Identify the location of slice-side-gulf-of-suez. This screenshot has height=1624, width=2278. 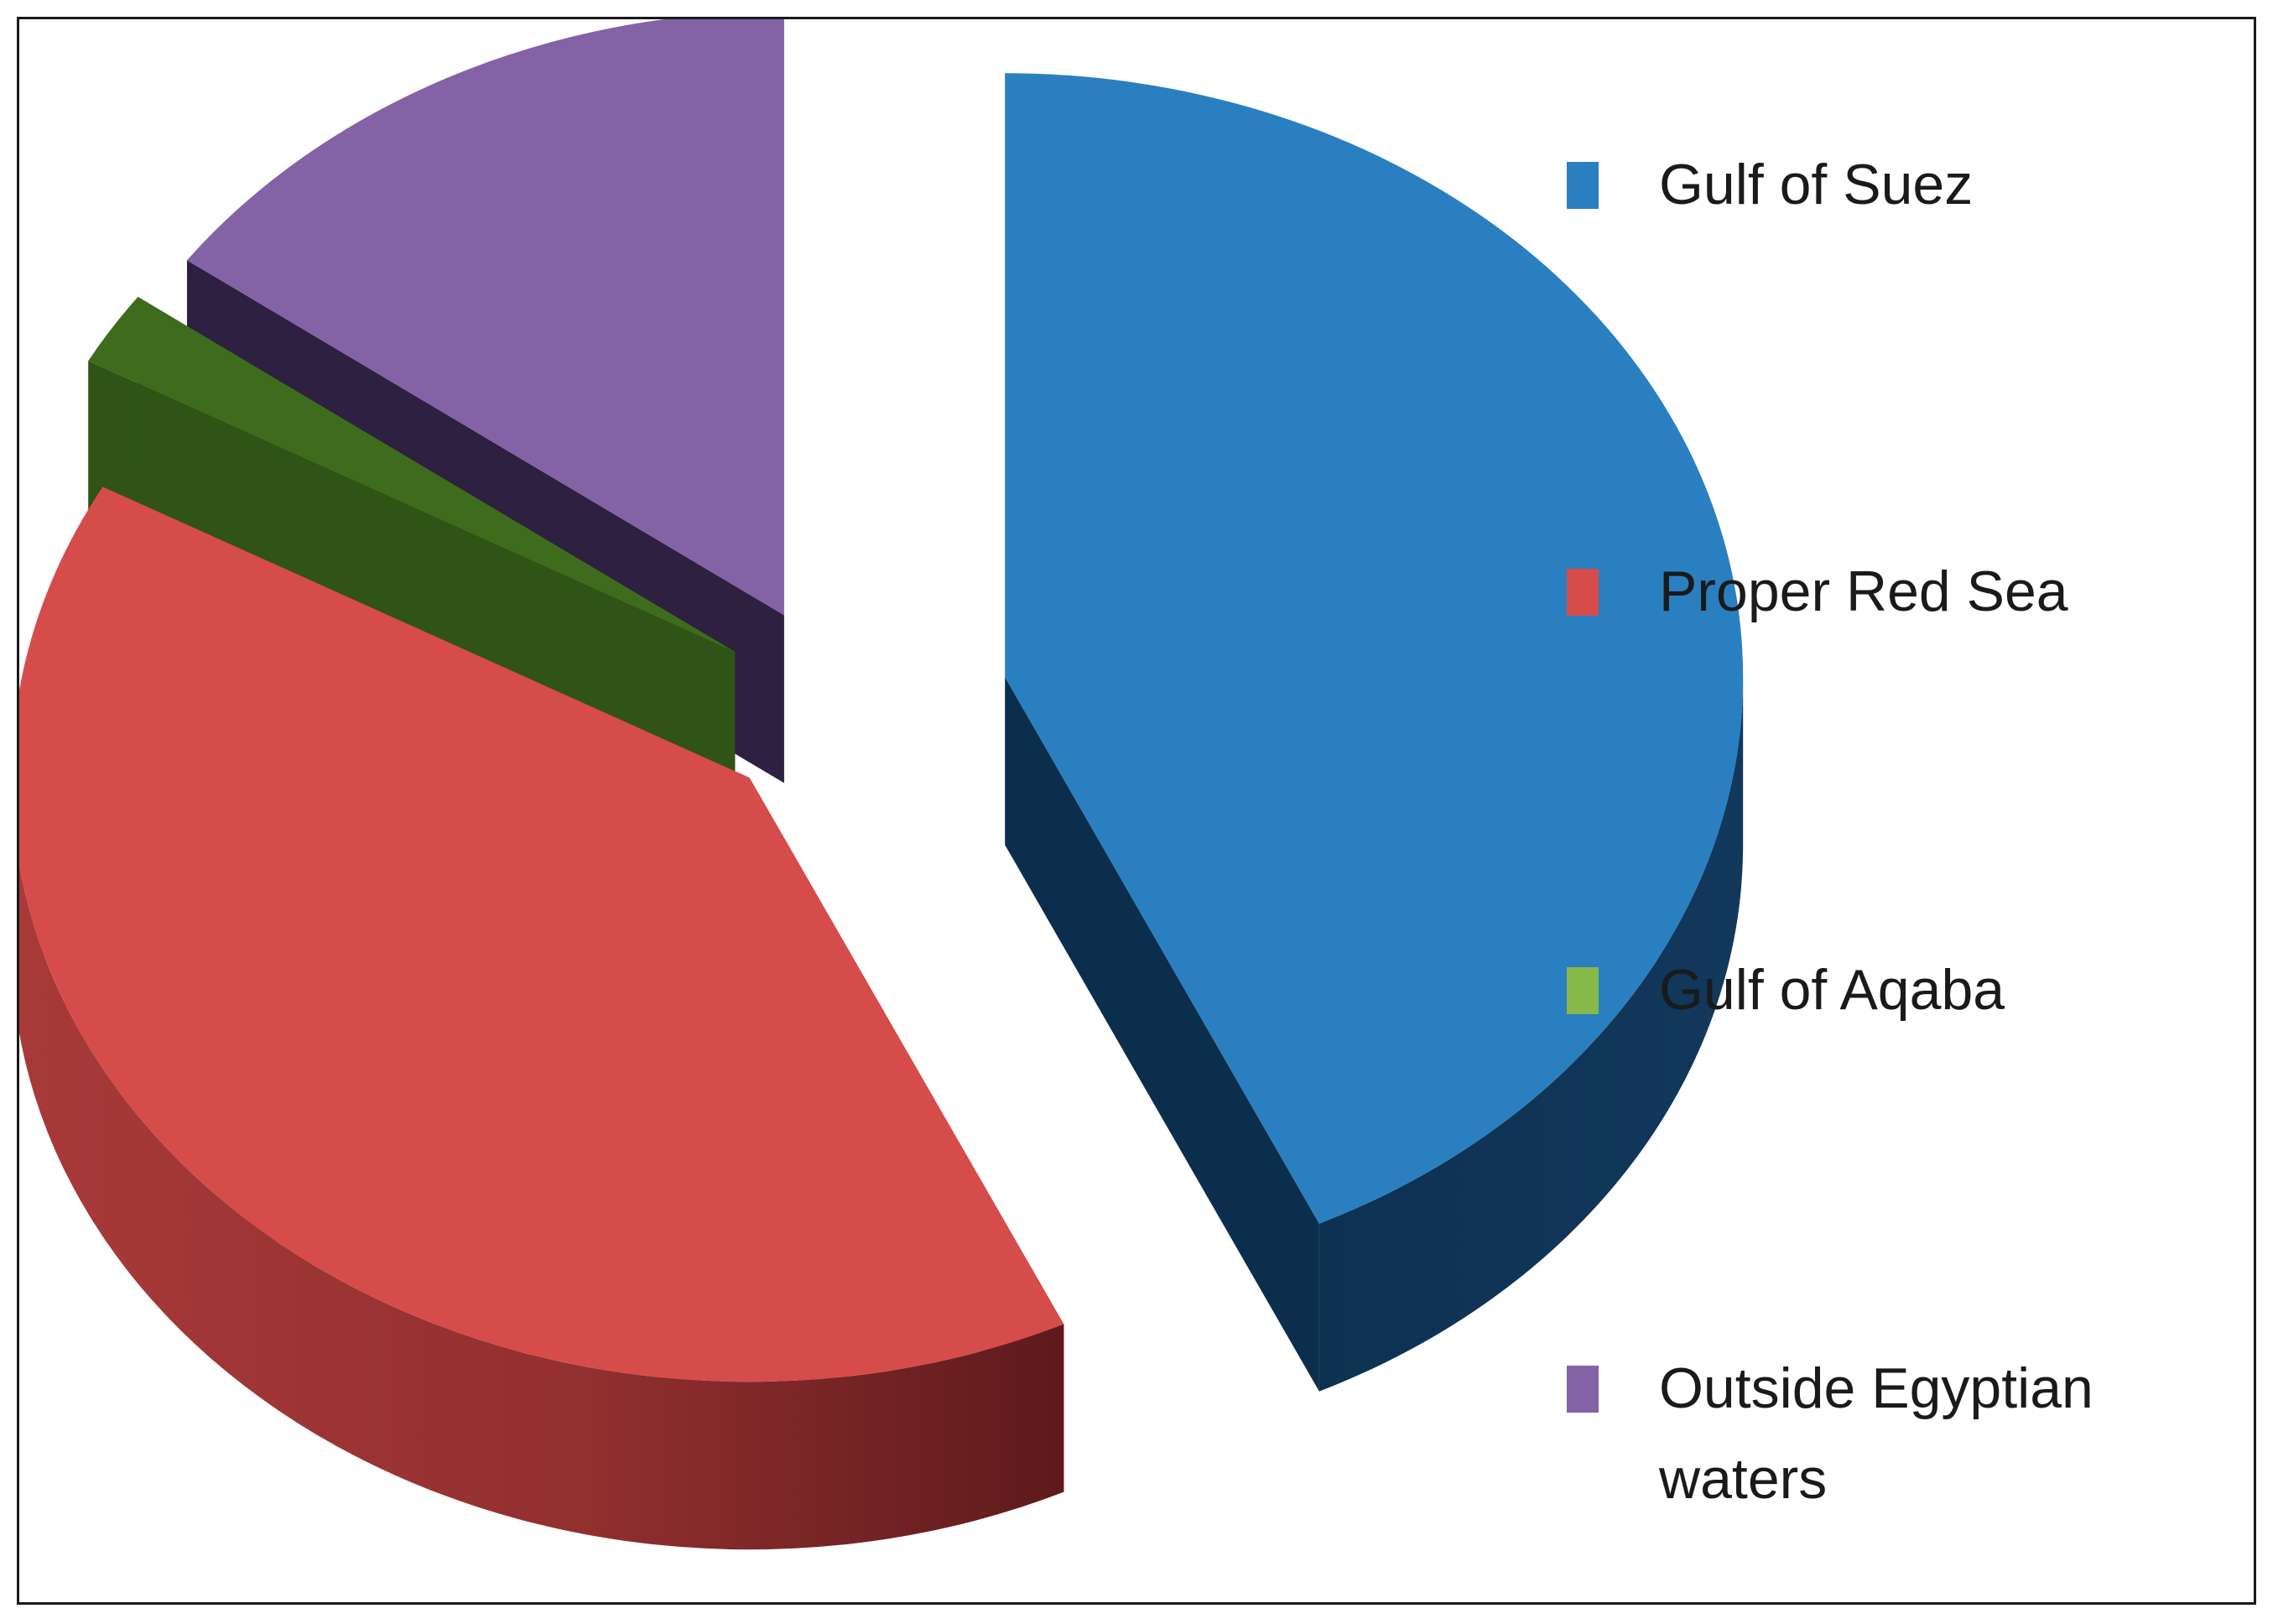
(1531, 1034).